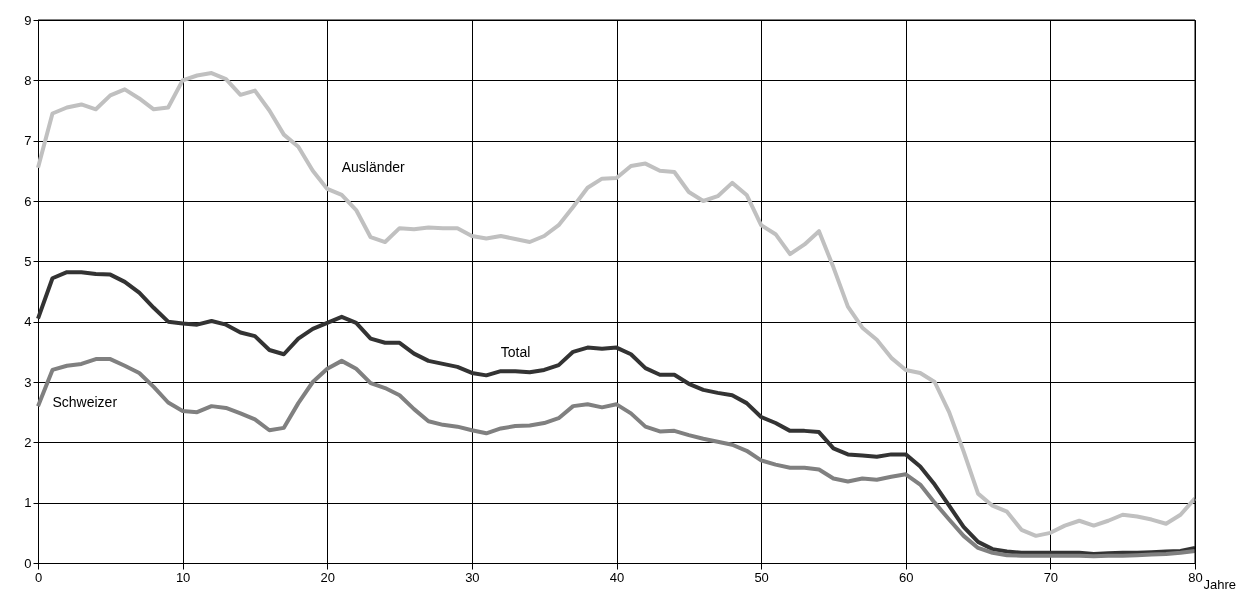 The height and width of the screenshot is (594, 1254). I want to click on y-tick-label: 4, so click(28, 322).